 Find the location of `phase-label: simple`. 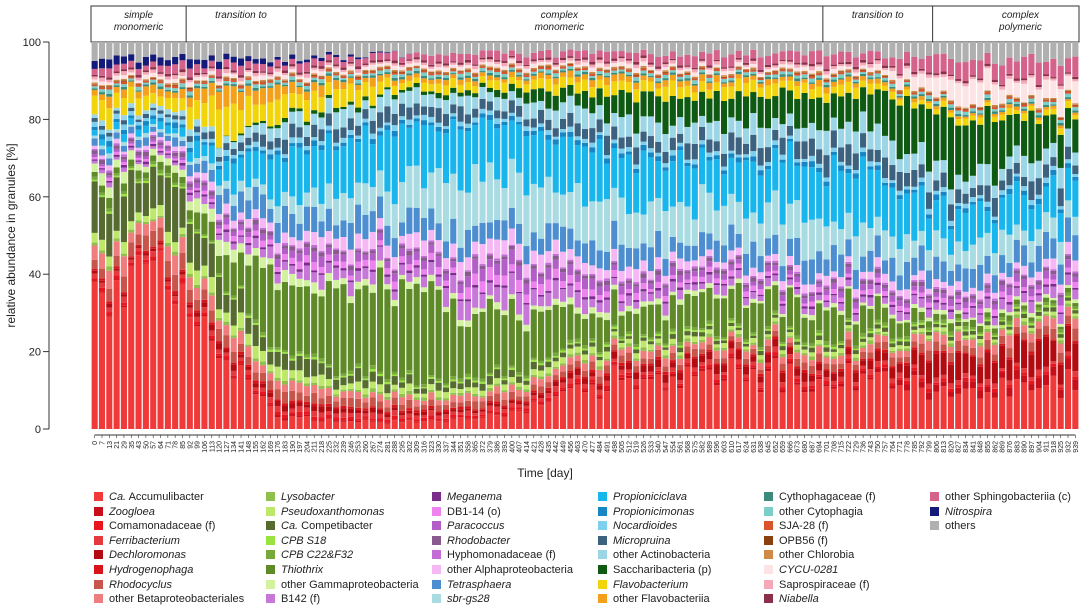

phase-label: simple is located at coordinates (138, 15).